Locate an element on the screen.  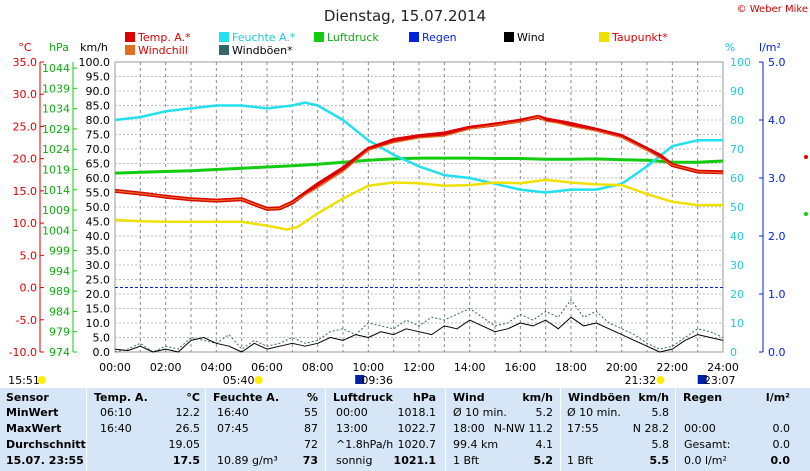
tick-label-x: 18:00 is located at coordinates (571, 367).